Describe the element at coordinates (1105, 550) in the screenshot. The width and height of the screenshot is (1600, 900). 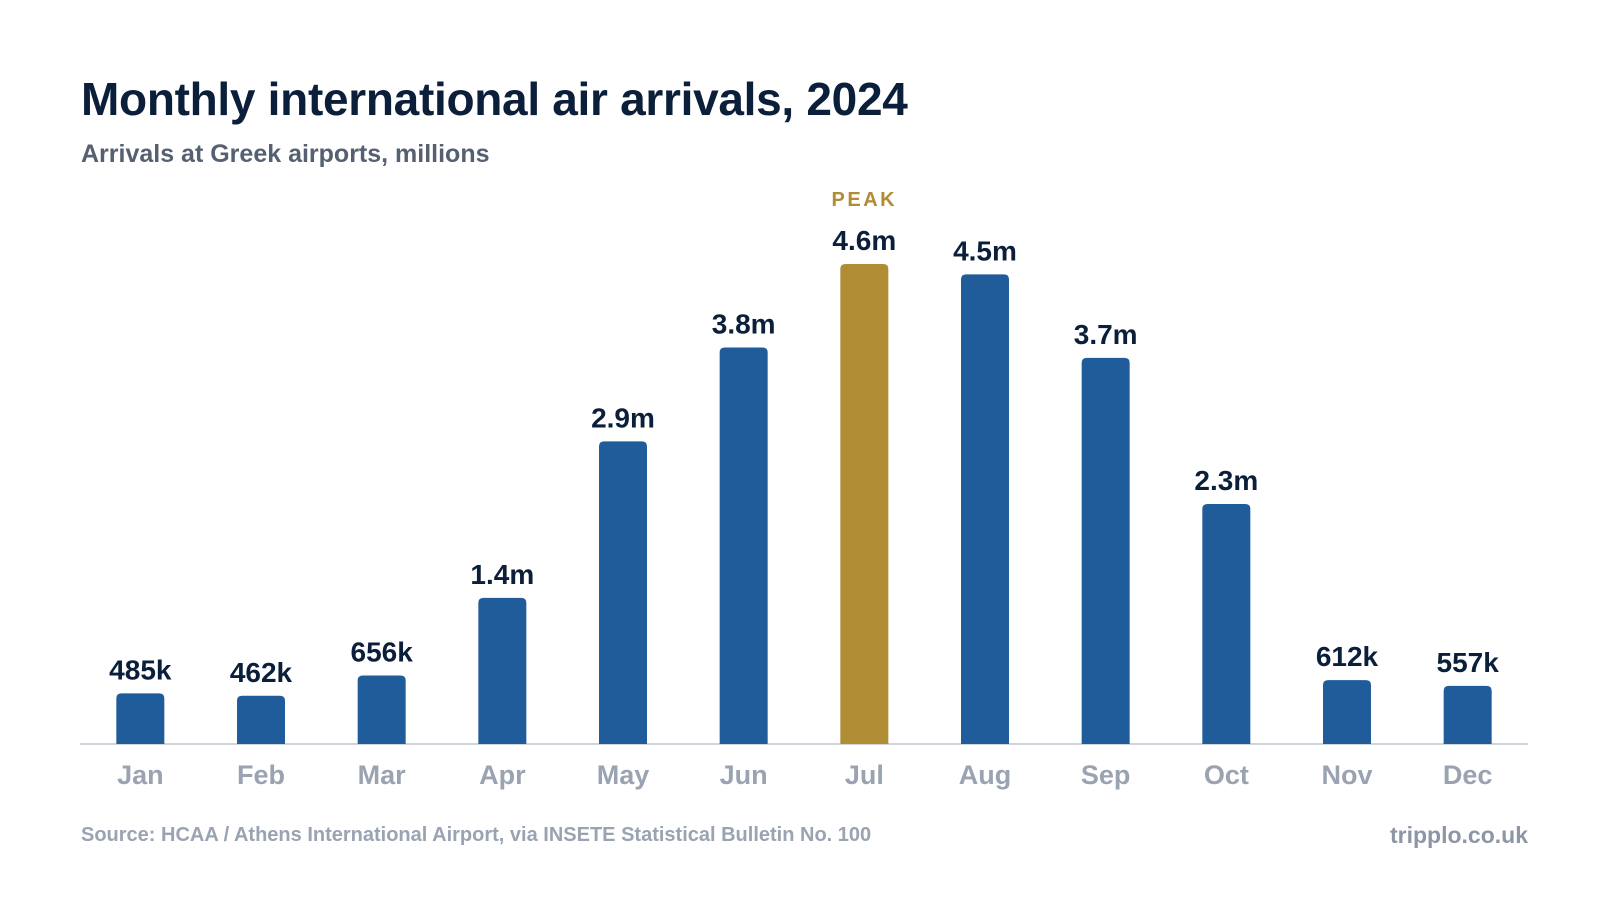
I see `bar-sep` at that location.